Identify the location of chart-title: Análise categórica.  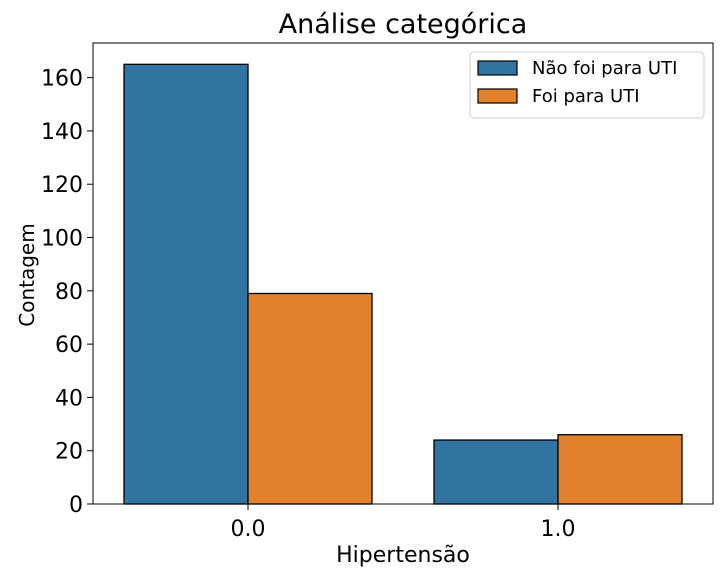
(403, 24).